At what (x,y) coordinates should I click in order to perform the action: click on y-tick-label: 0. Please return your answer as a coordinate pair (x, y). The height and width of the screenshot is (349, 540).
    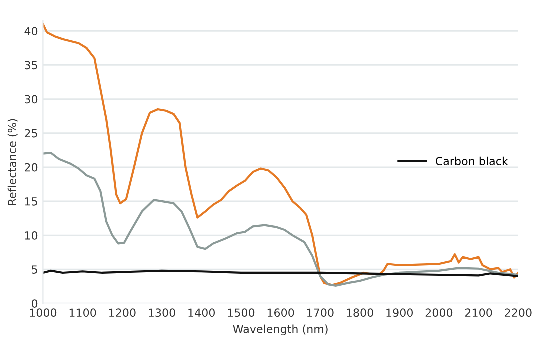
    Looking at the image, I should click on (35, 304).